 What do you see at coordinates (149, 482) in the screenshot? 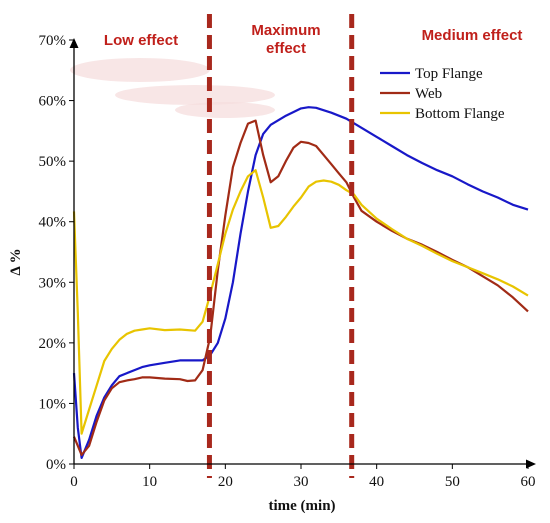
I see `x-tick-label-1: 10` at bounding box center [149, 482].